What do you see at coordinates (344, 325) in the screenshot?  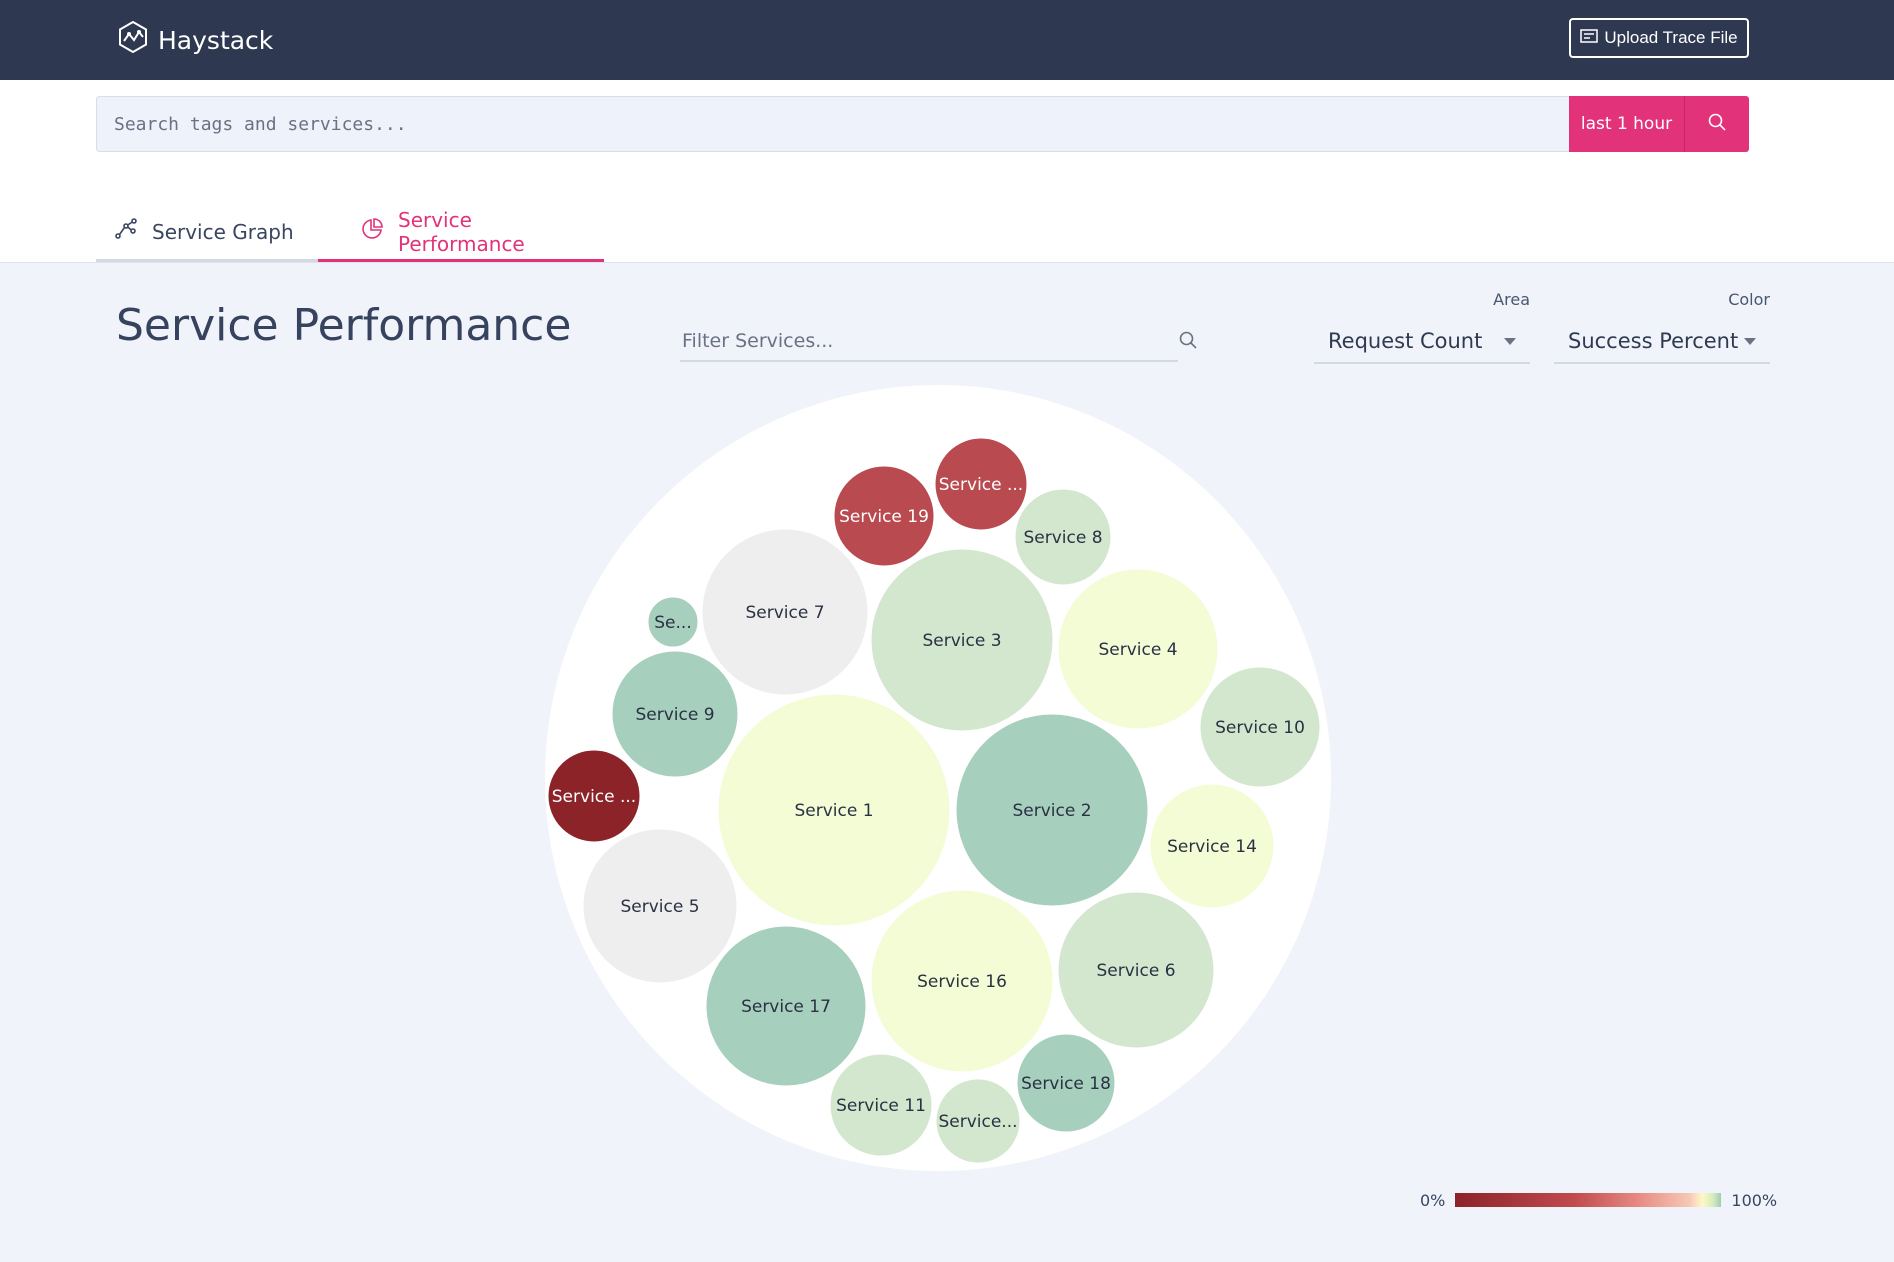 I see `page-title: Service Performance` at bounding box center [344, 325].